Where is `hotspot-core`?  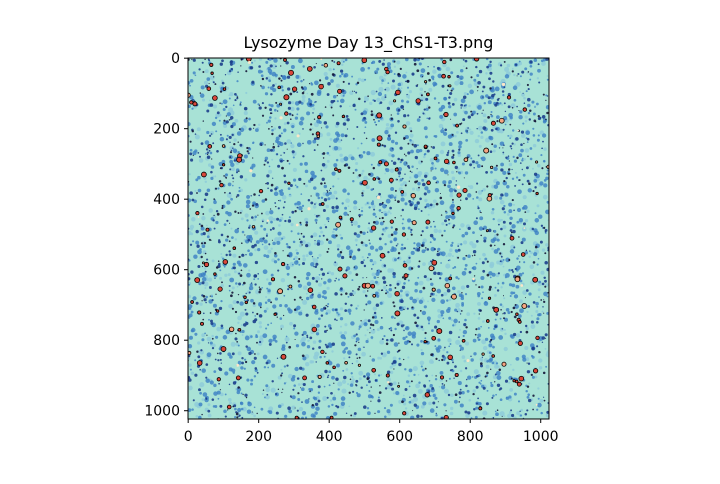 hotspot-core is located at coordinates (268, 220).